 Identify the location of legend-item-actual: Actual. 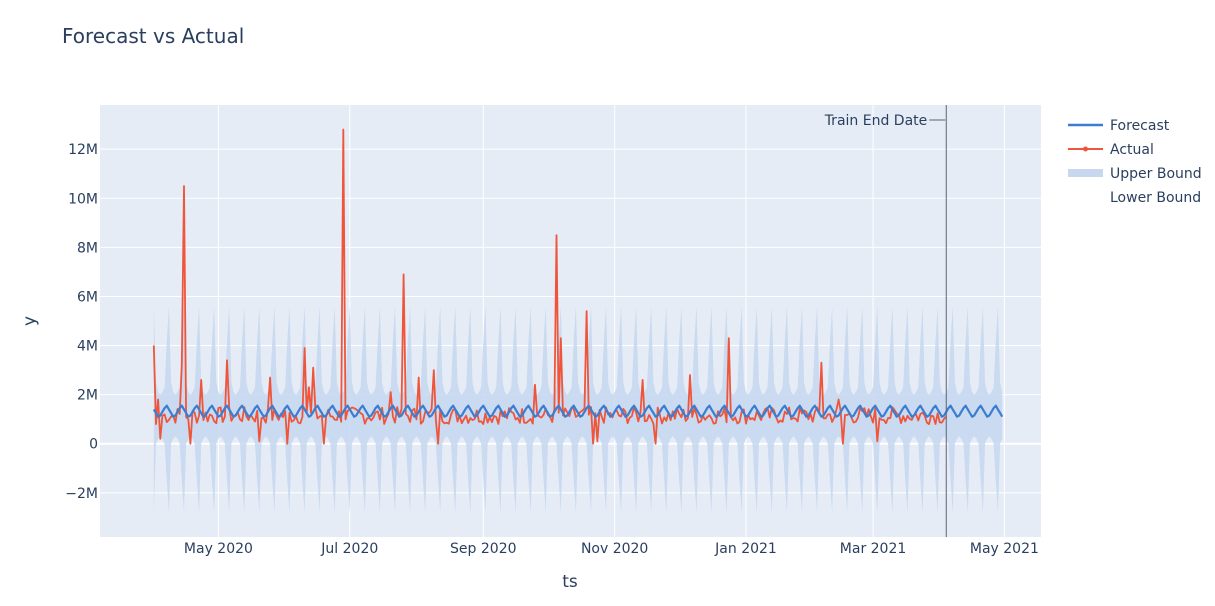
(1111, 150).